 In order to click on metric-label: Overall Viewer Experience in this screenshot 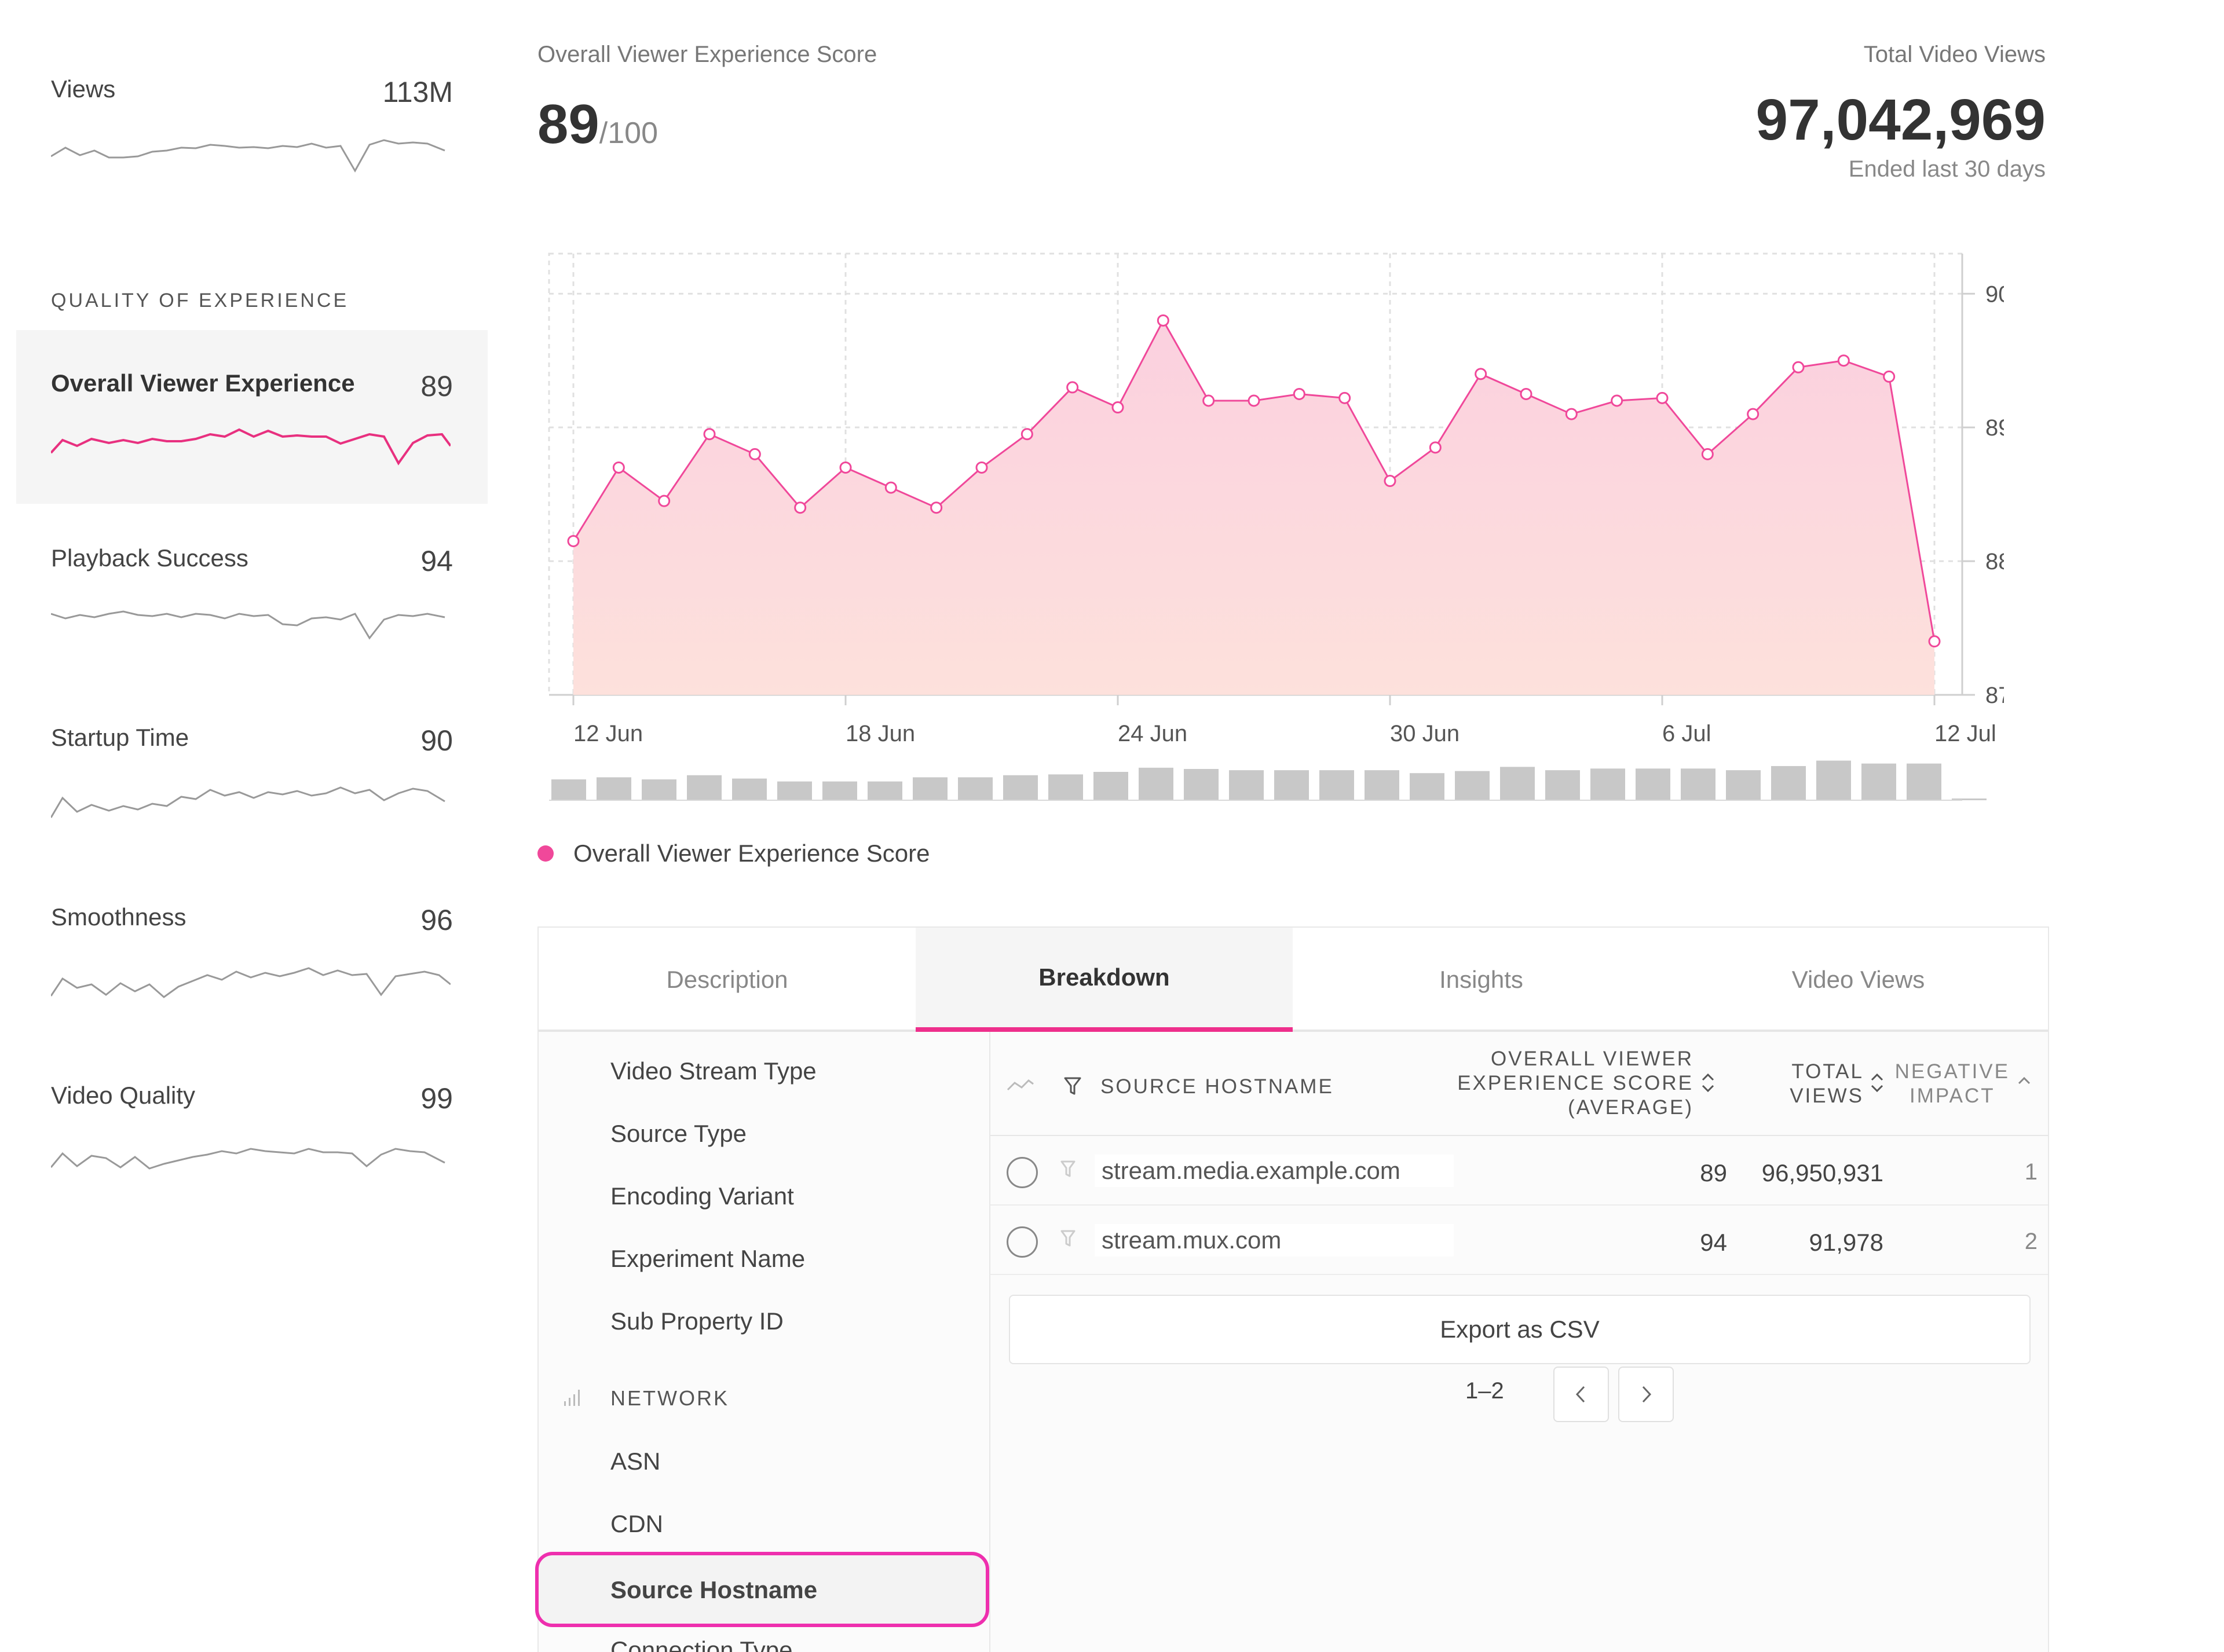, I will do `click(203, 383)`.